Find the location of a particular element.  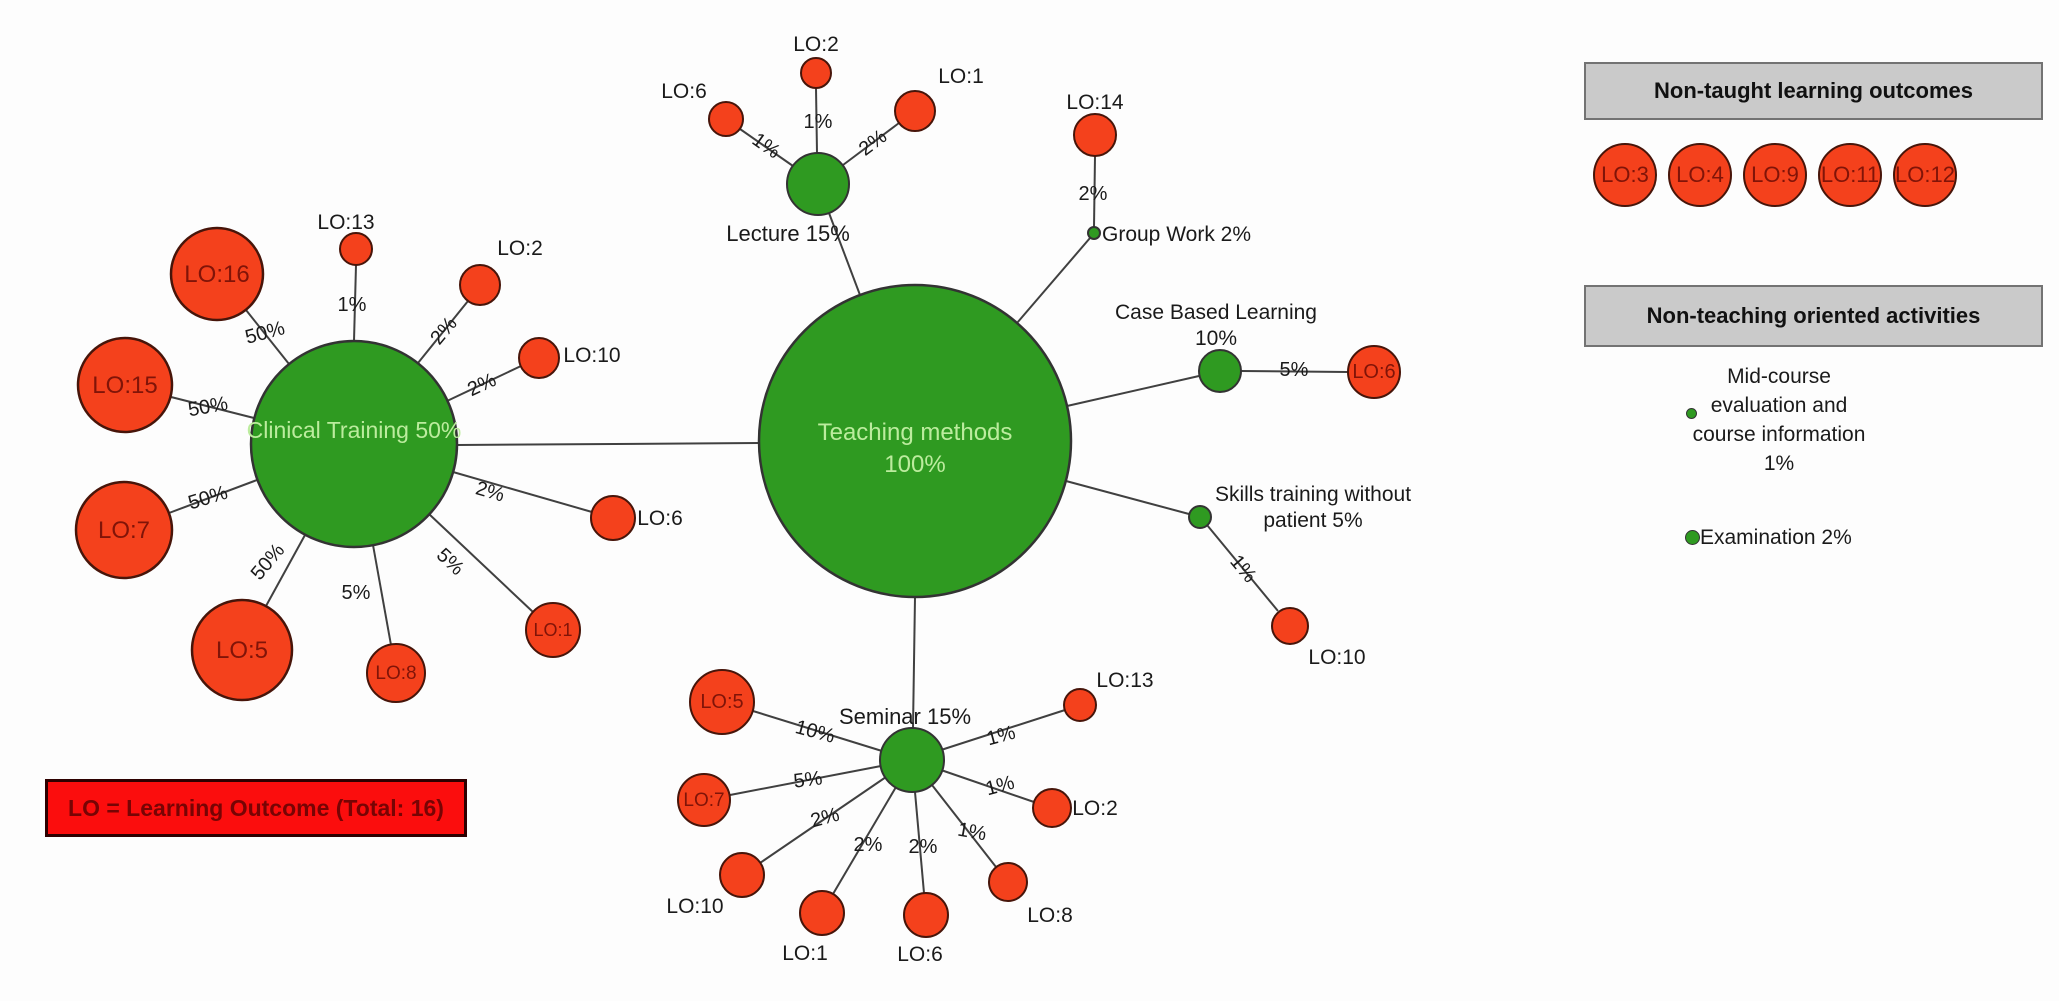

node-skills is located at coordinates (1200, 517).